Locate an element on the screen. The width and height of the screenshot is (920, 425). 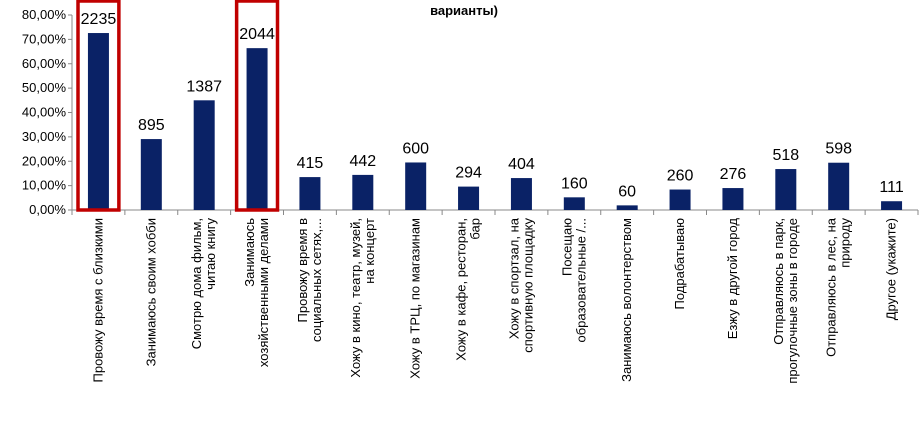
category-label-line: Езжу в другой город is located at coordinates (732, 279).